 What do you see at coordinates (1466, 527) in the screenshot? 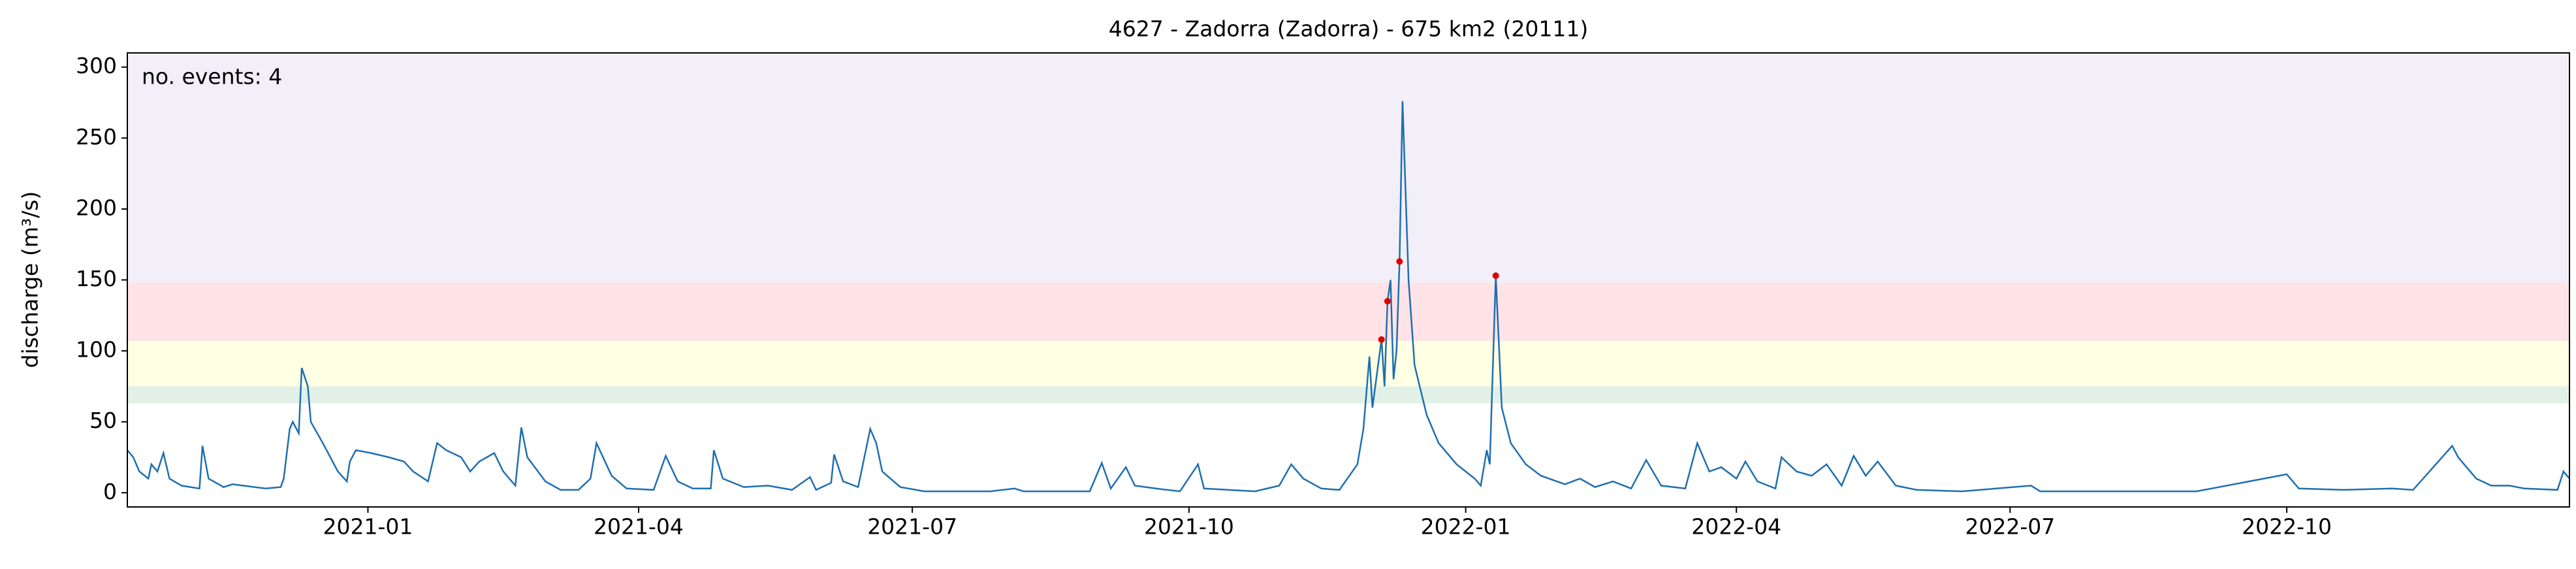
I see `x-tick-label: 2022-01` at bounding box center [1466, 527].